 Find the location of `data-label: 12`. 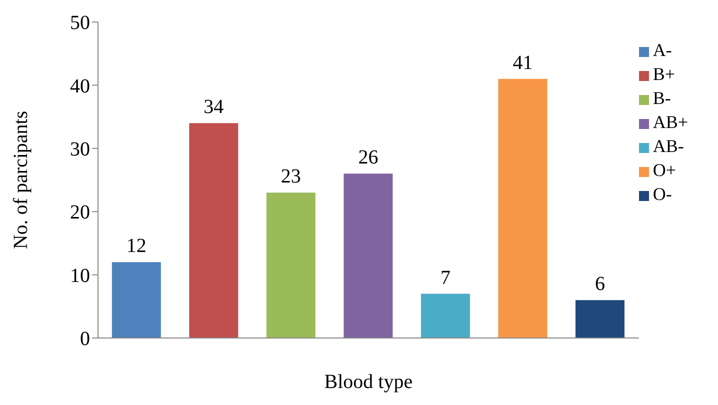

data-label: 12 is located at coordinates (136, 246).